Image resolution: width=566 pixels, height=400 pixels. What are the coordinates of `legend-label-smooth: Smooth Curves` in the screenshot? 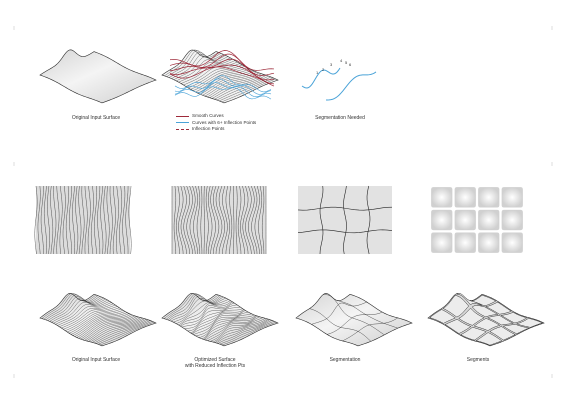 It's located at (208, 116).